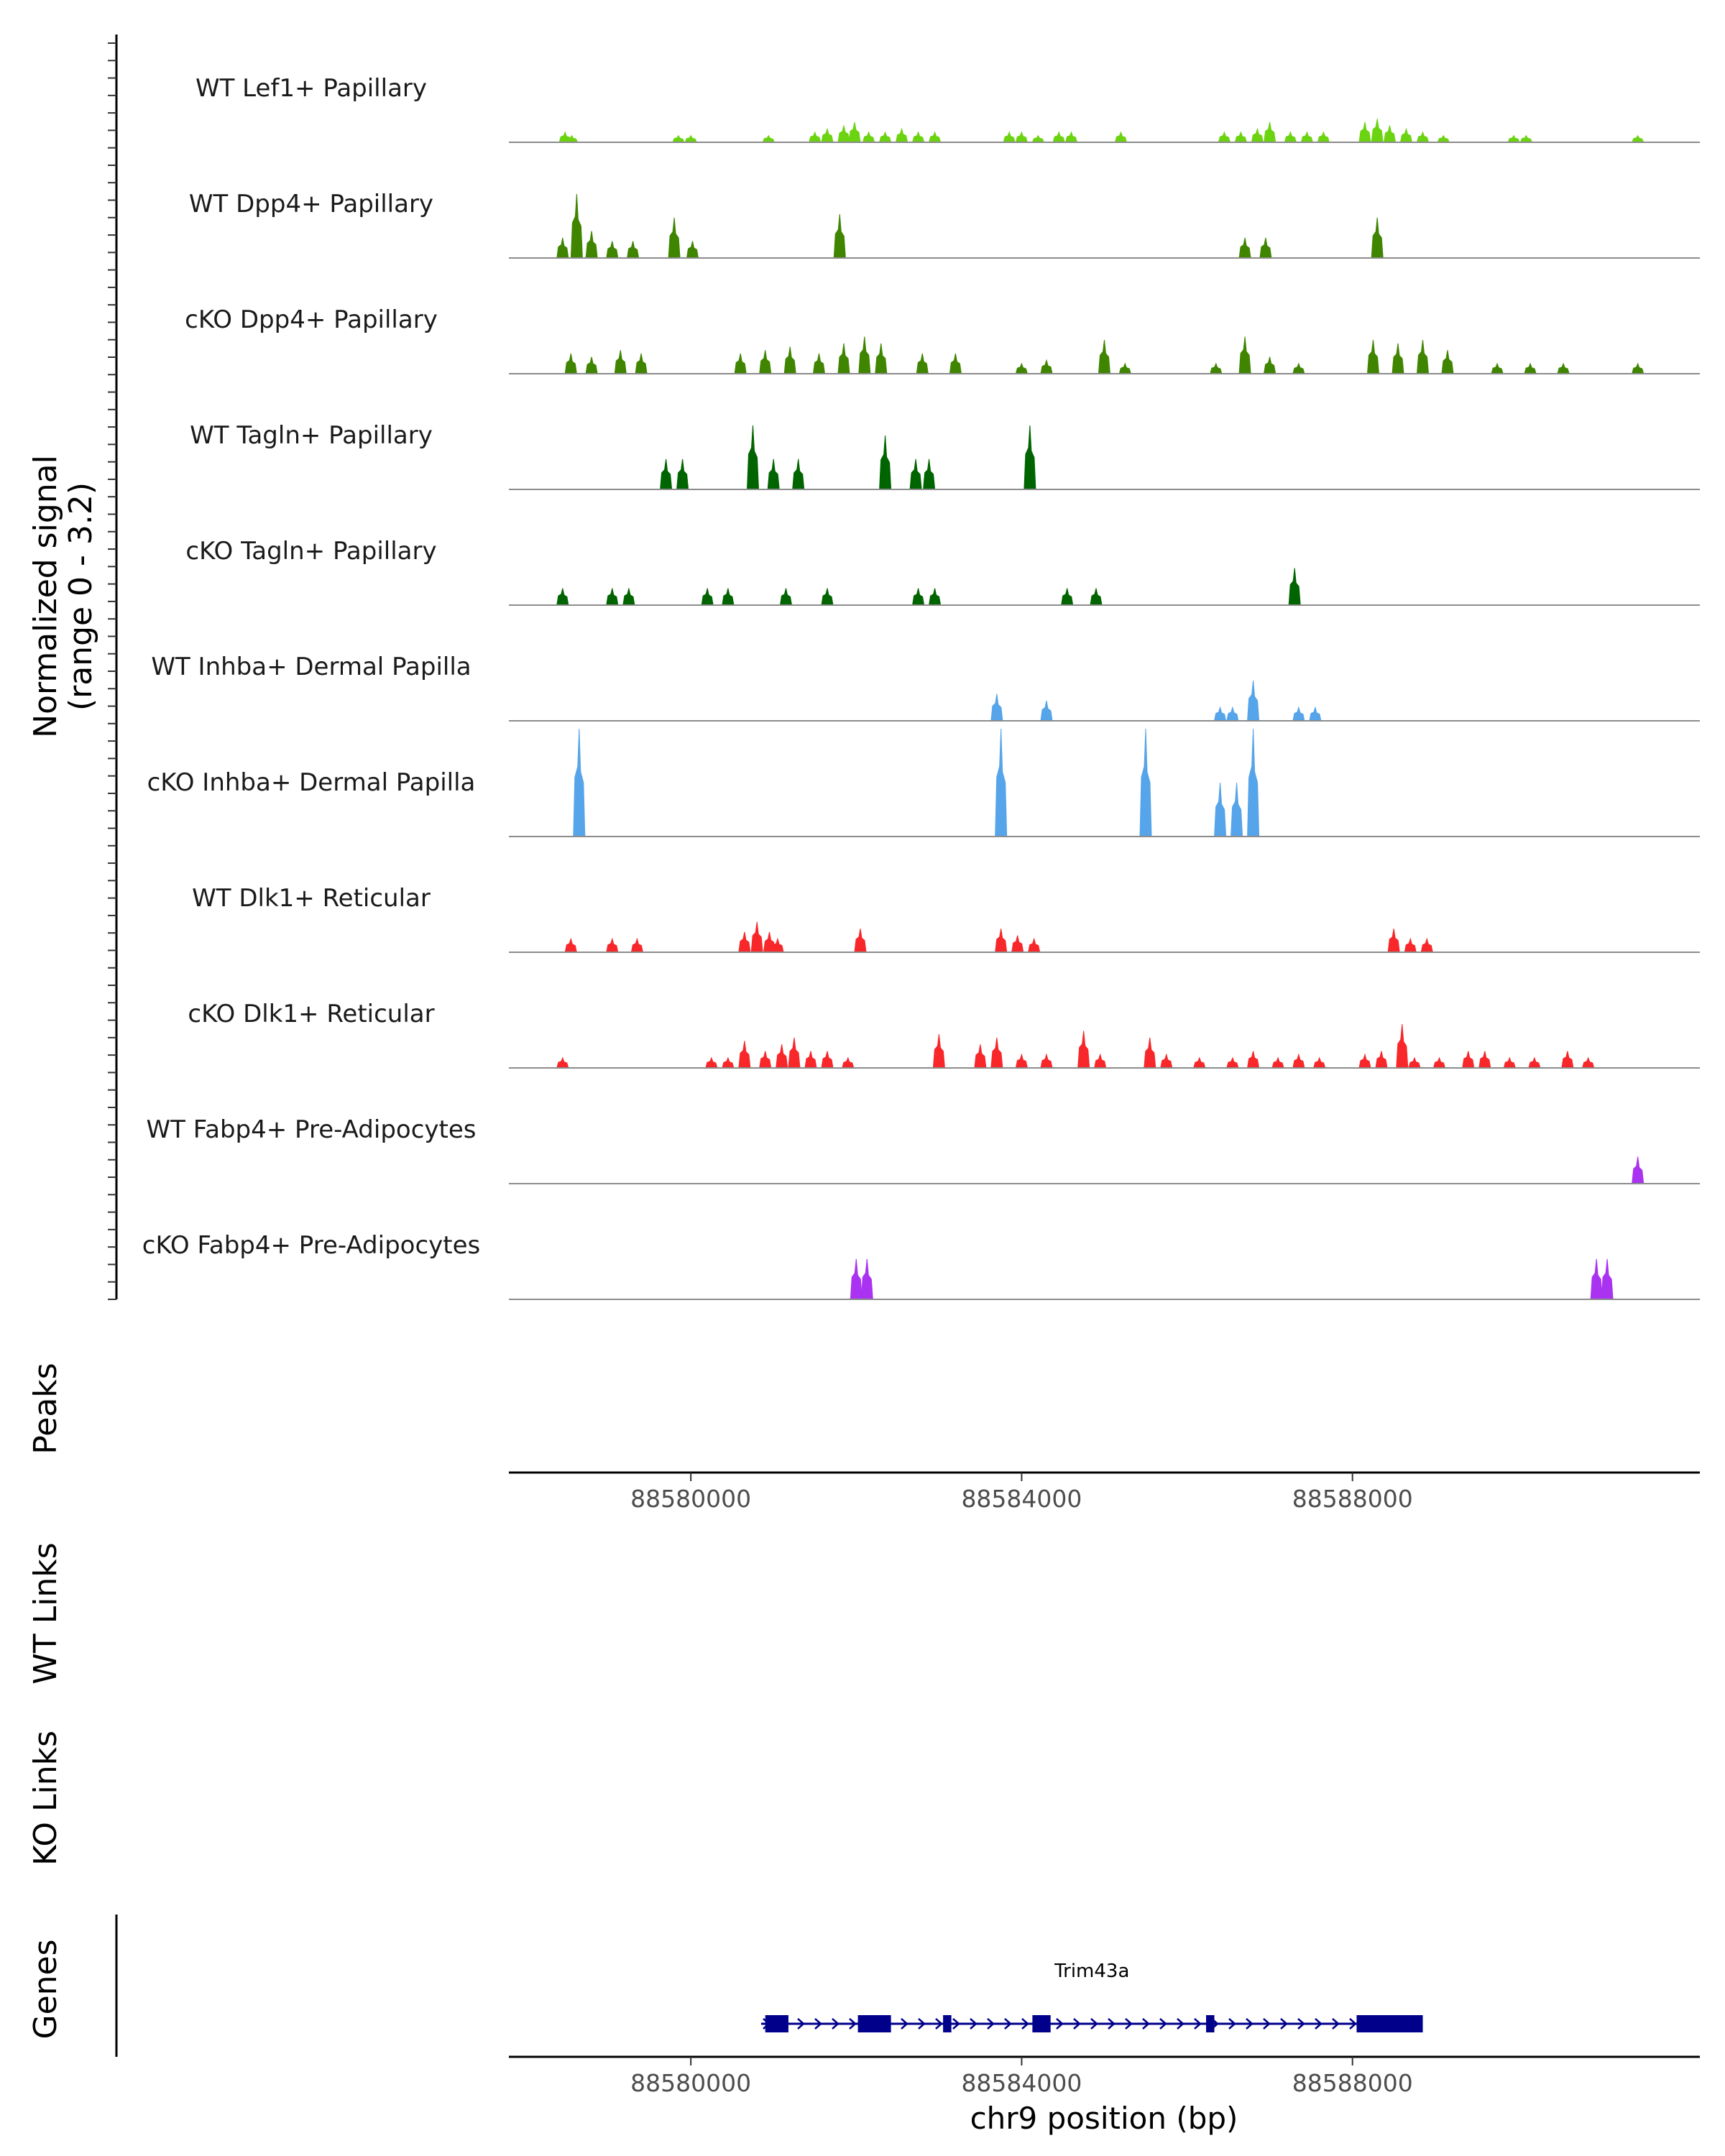 This screenshot has height=2156, width=1725. I want to click on gene-models: Trim43a, so click(1091, 1997).